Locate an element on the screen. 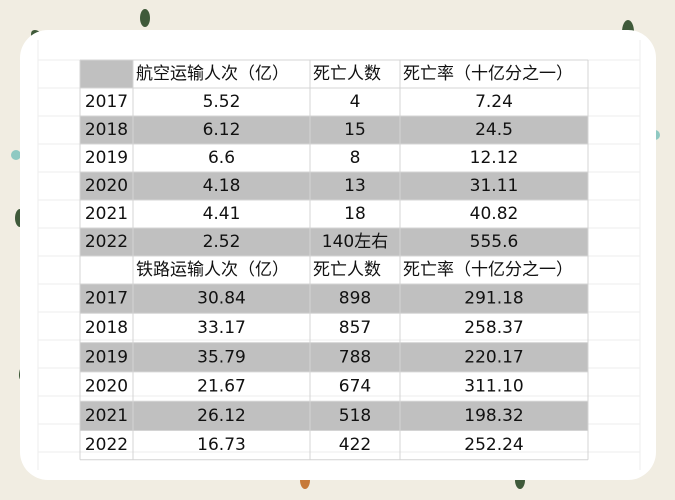  value-cell: 4 is located at coordinates (355, 102).